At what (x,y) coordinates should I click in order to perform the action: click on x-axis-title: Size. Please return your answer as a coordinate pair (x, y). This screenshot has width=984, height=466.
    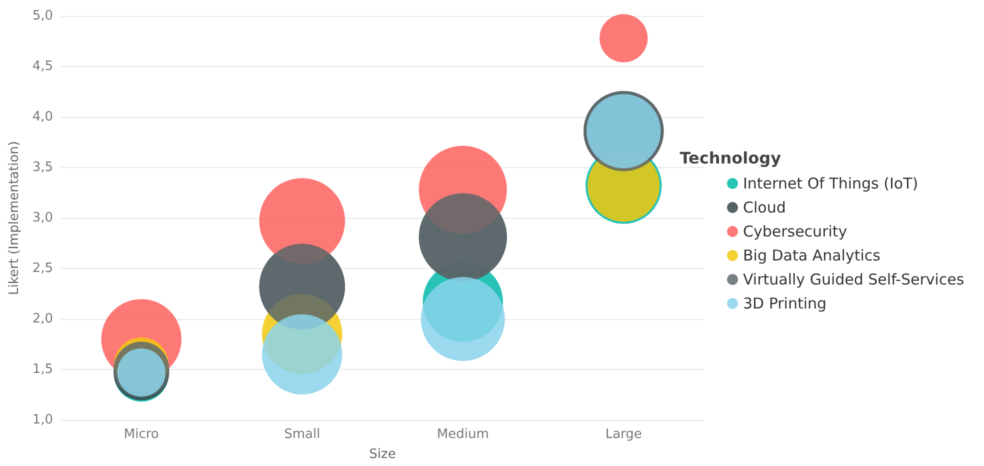
    Looking at the image, I should click on (382, 454).